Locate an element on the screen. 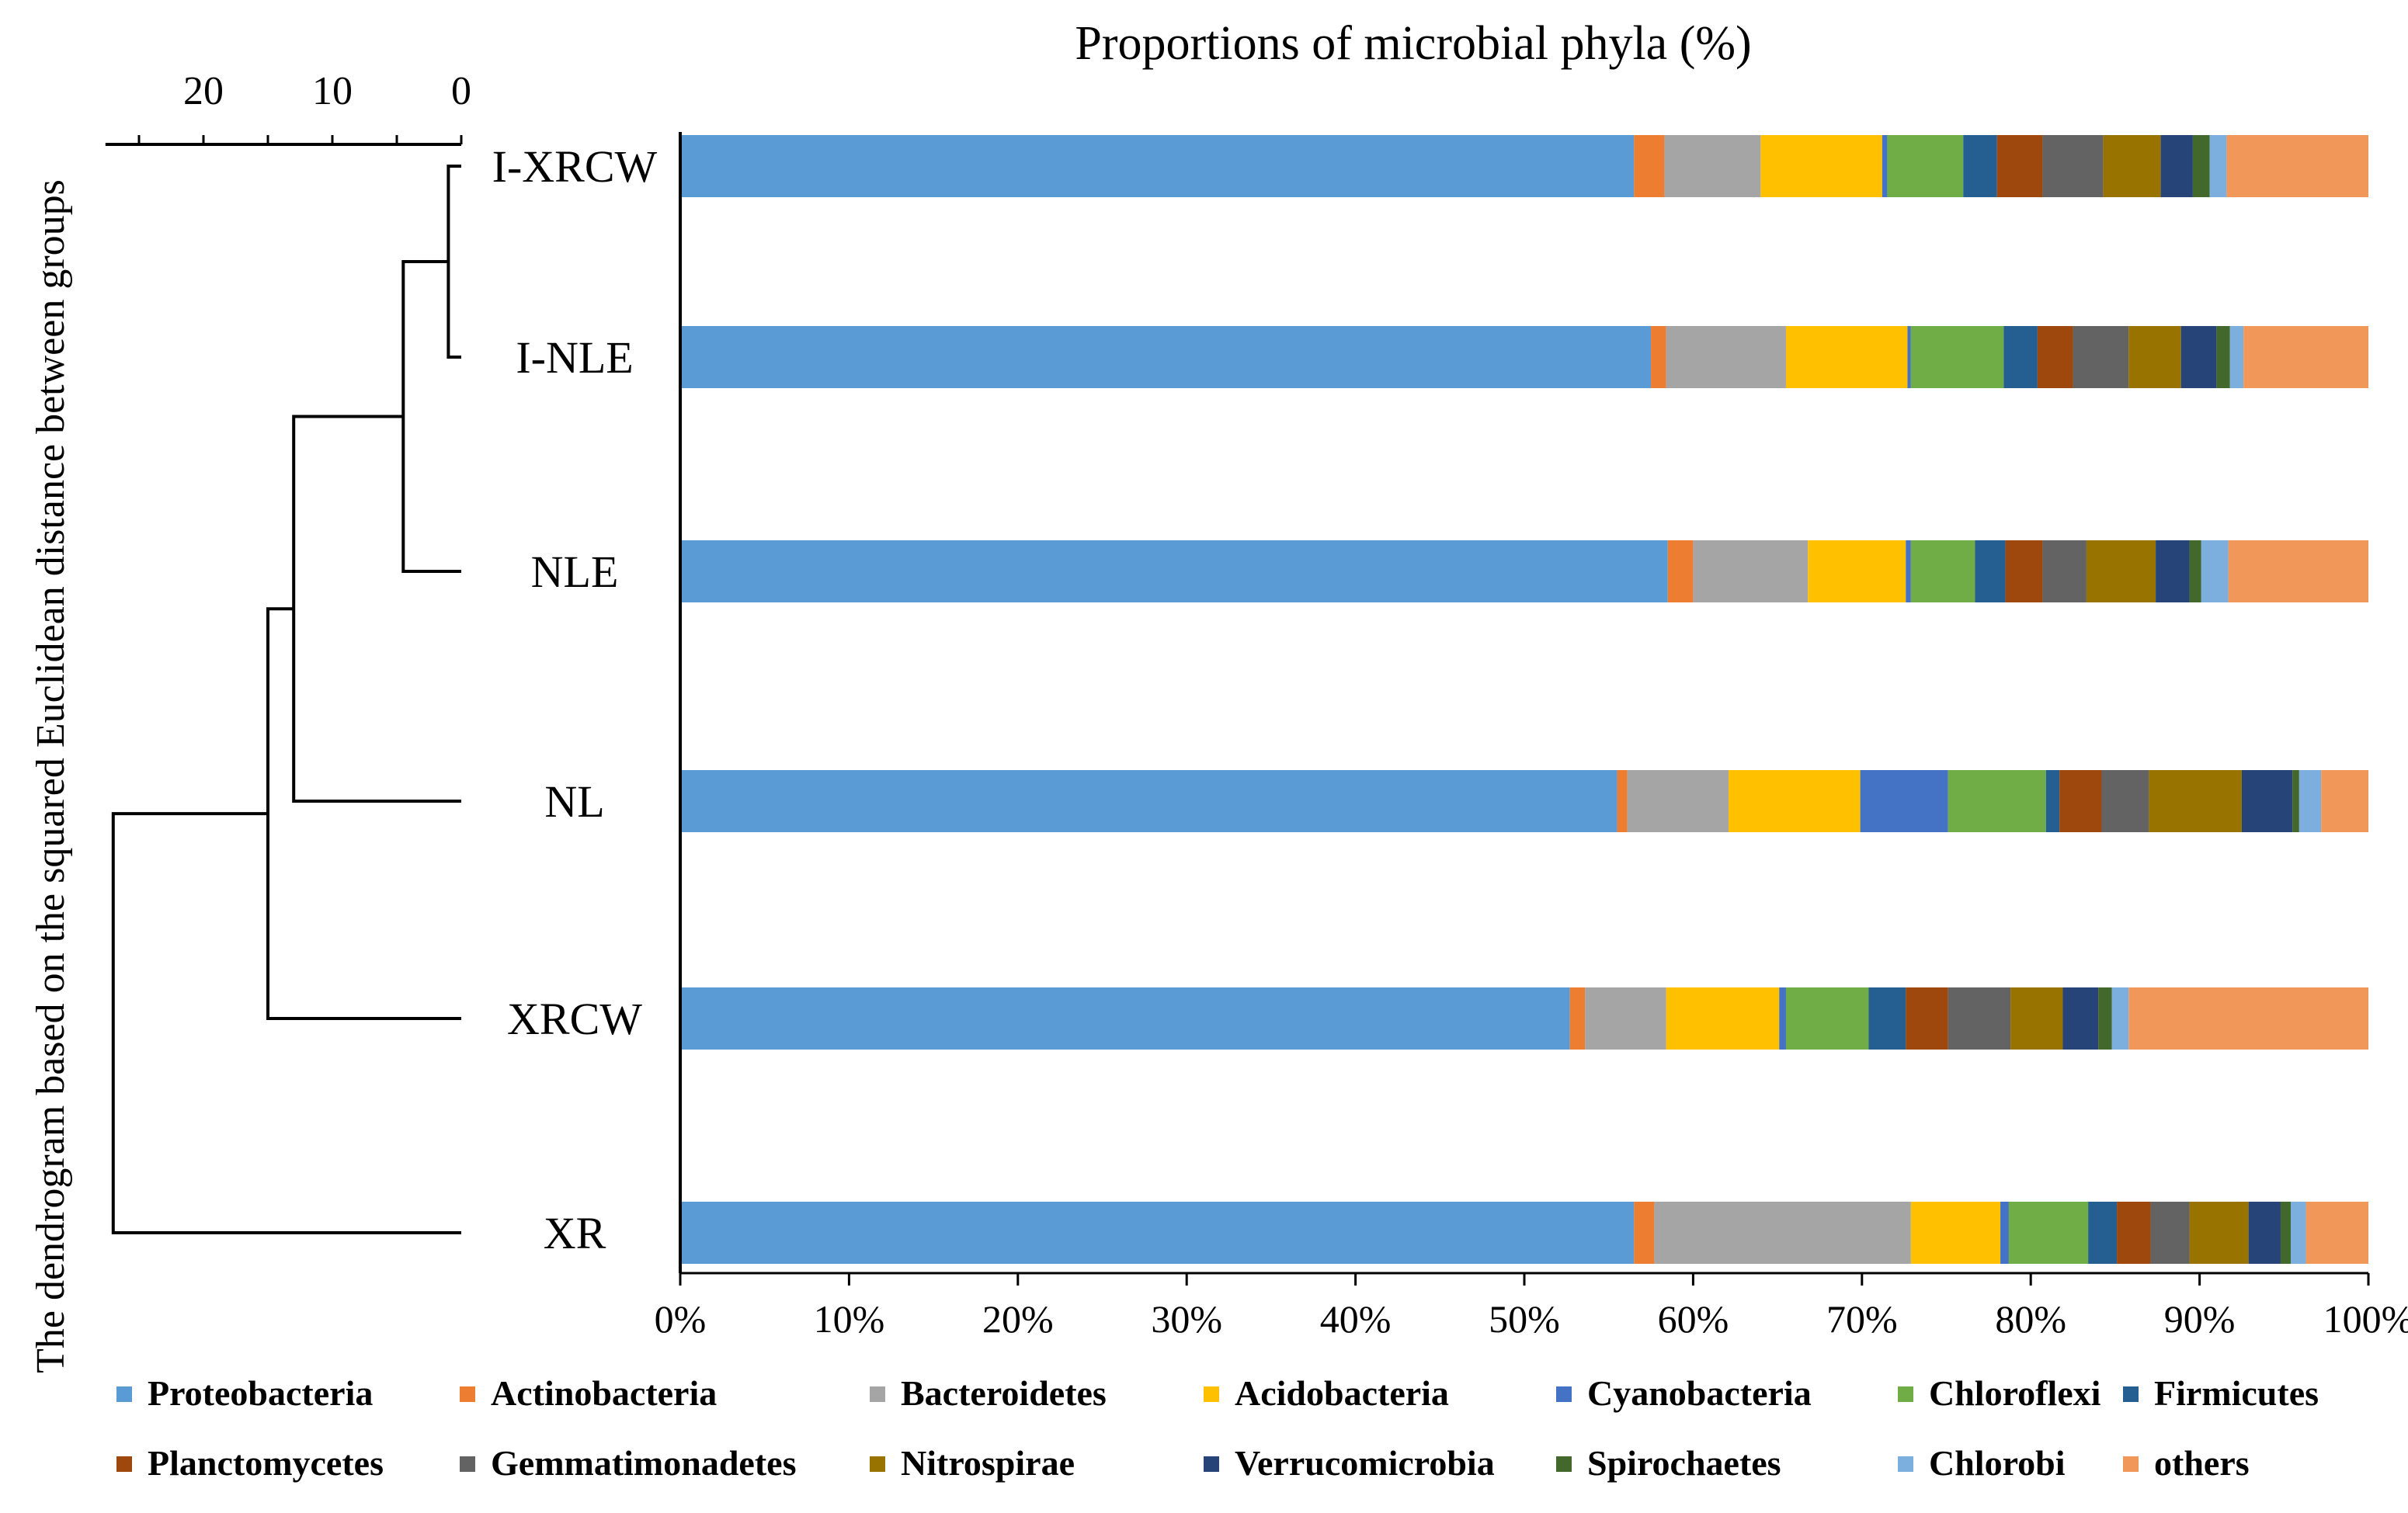 This screenshot has height=1513, width=2408. legend-label: Proteobacteria is located at coordinates (260, 1393).